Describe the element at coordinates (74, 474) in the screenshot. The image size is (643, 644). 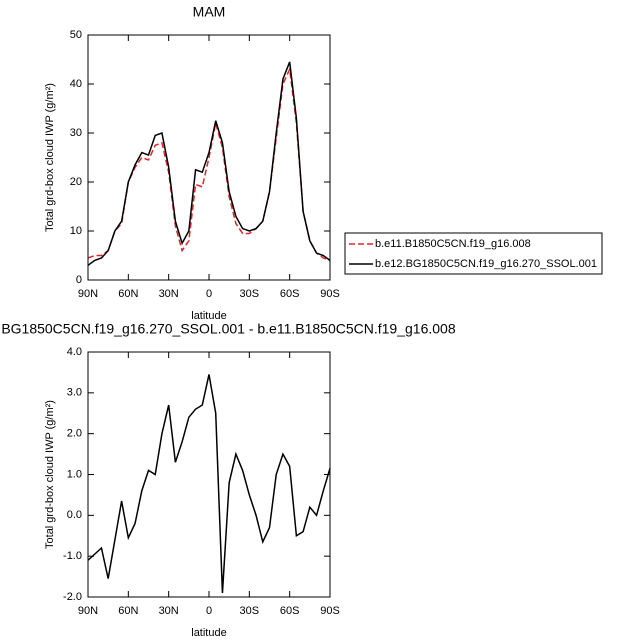
I see `y-tick-label: 1.0` at that location.